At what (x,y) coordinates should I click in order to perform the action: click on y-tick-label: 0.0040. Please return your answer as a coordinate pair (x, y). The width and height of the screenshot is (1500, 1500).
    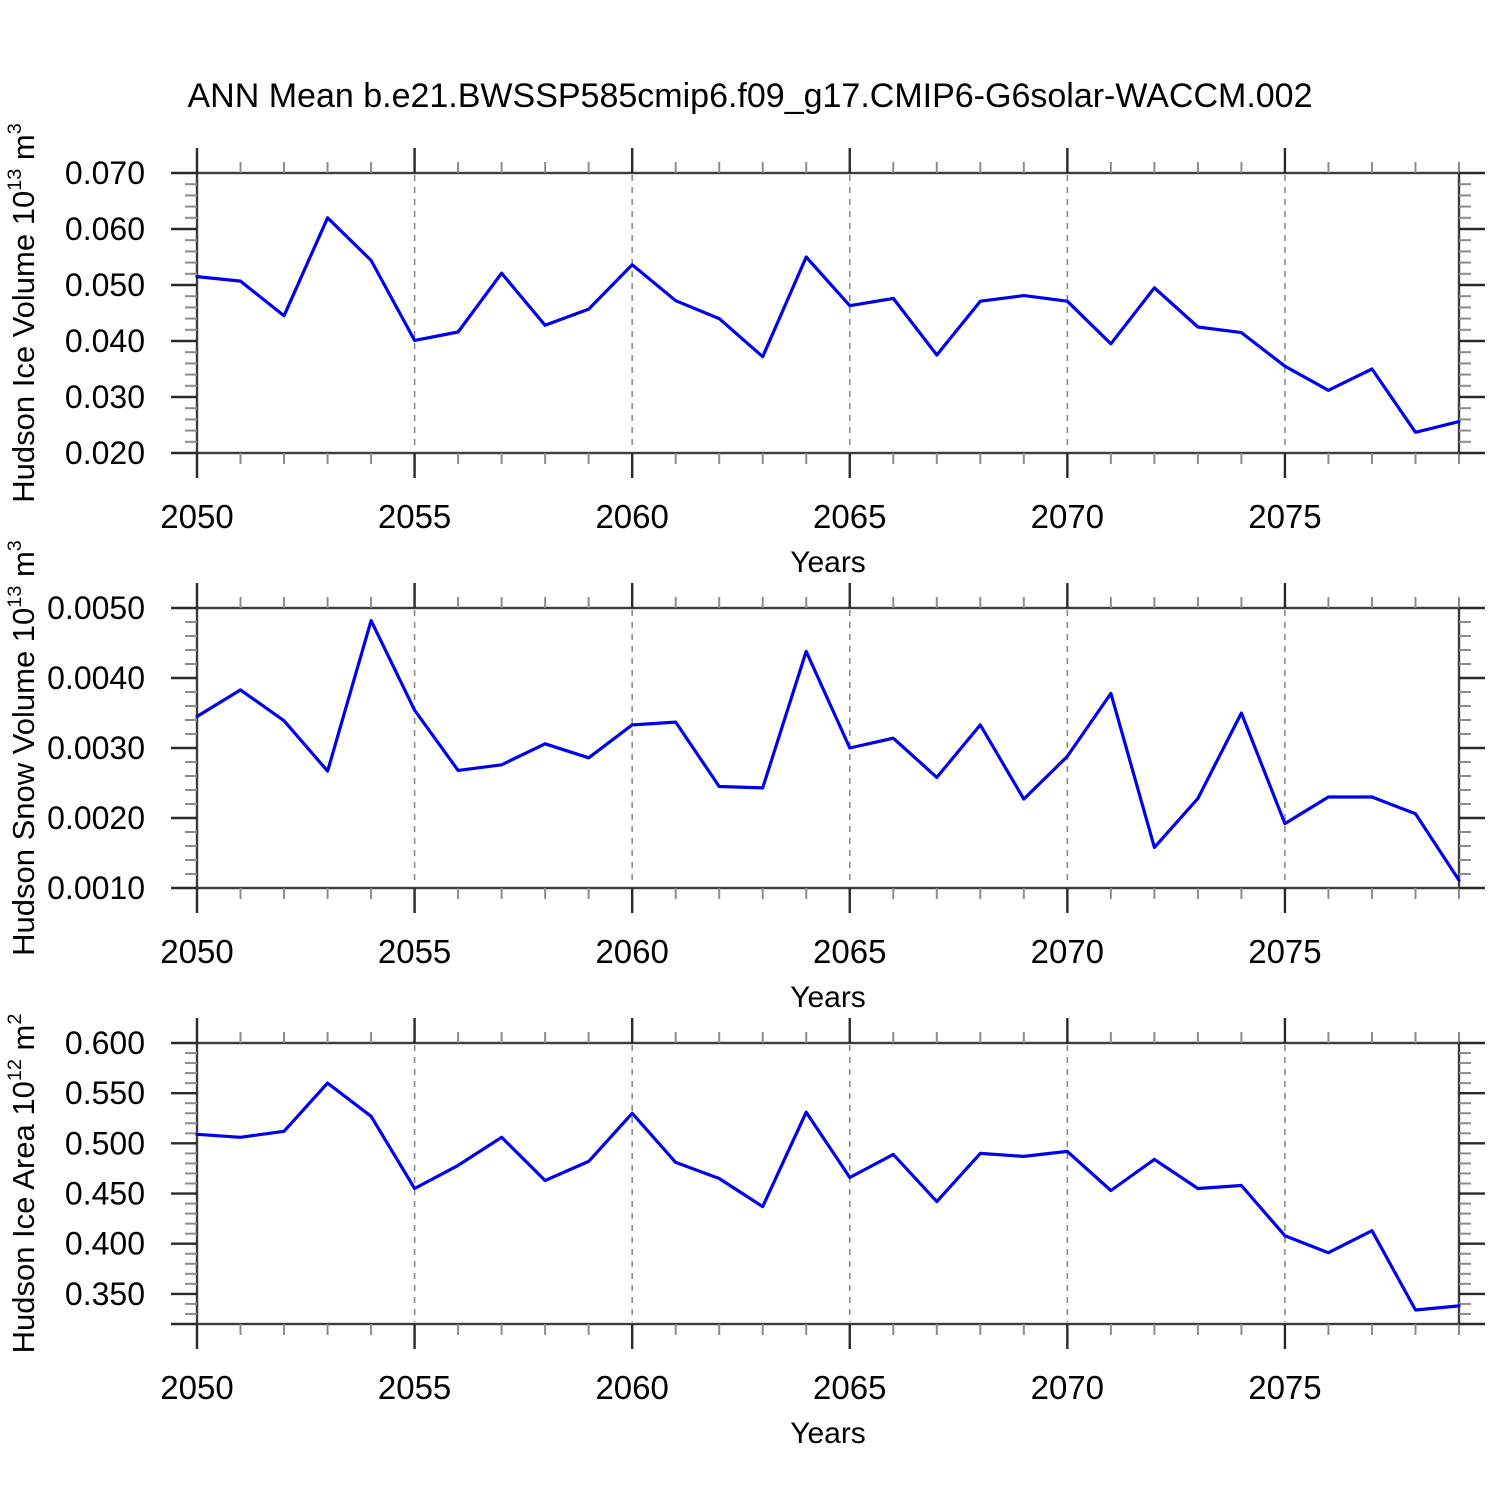
    Looking at the image, I should click on (96, 678).